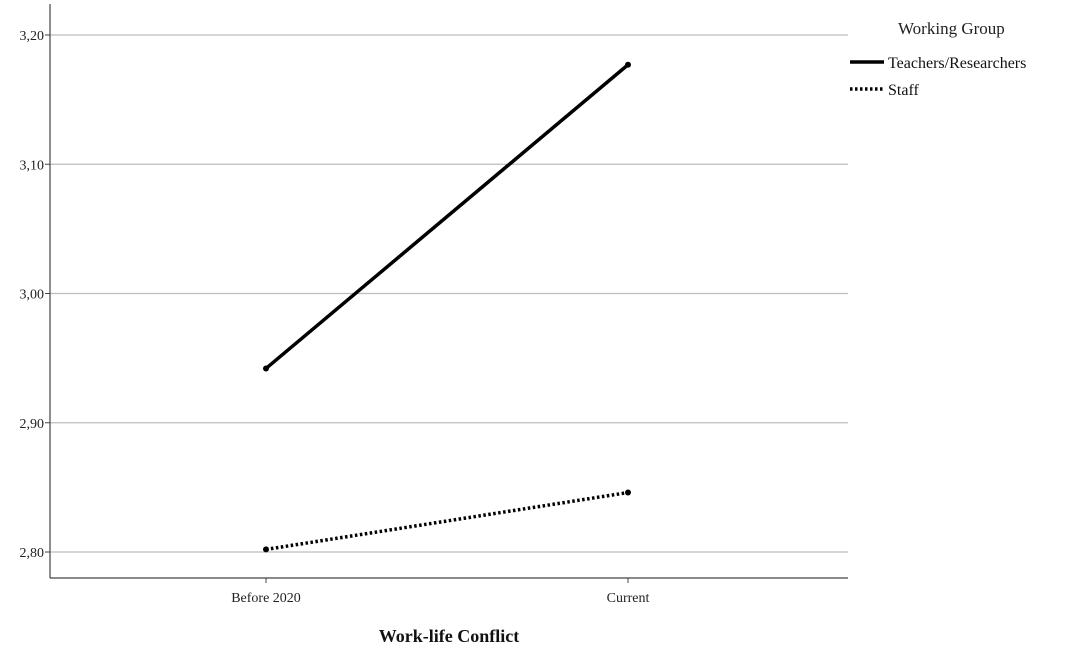  I want to click on legend-label-staff: Staff, so click(903, 90).